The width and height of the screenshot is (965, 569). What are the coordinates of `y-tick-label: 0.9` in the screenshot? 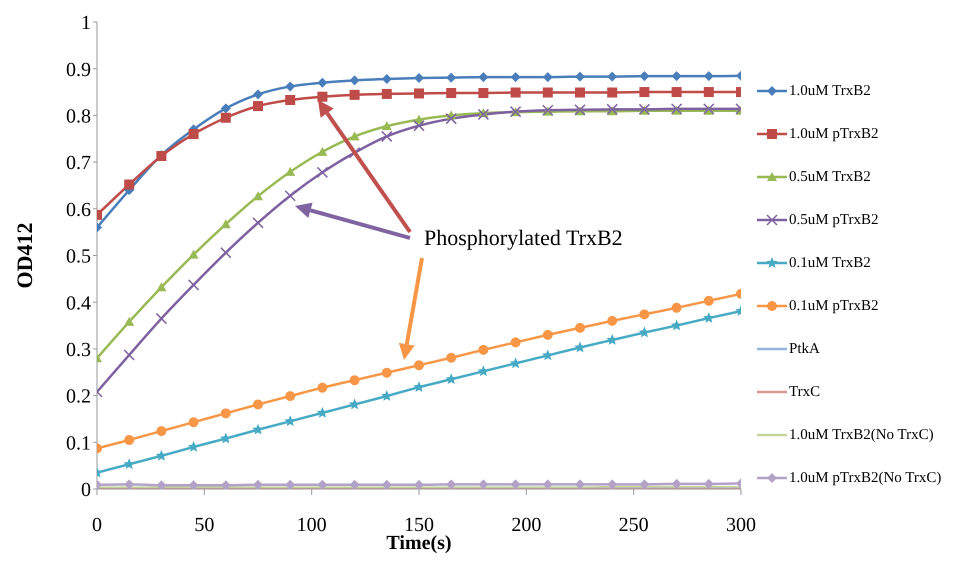 It's located at (78, 69).